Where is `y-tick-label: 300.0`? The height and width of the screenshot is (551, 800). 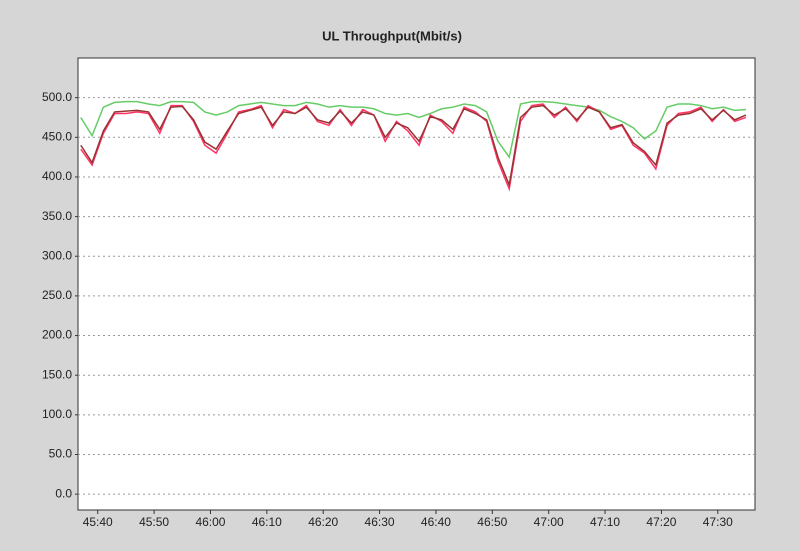
y-tick-label: 300.0 is located at coordinates (57, 255).